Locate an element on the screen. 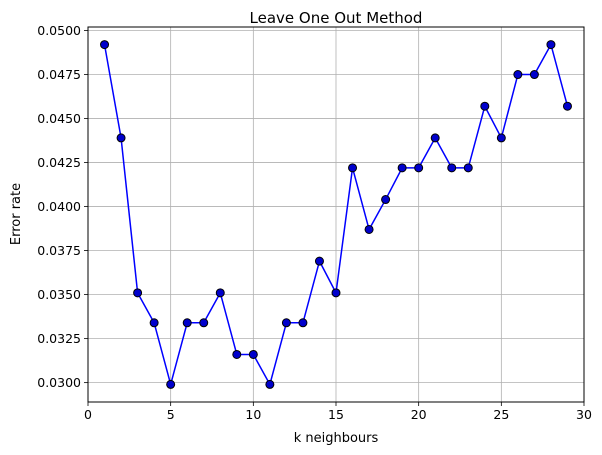  x-tick-label: 10 is located at coordinates (253, 414).